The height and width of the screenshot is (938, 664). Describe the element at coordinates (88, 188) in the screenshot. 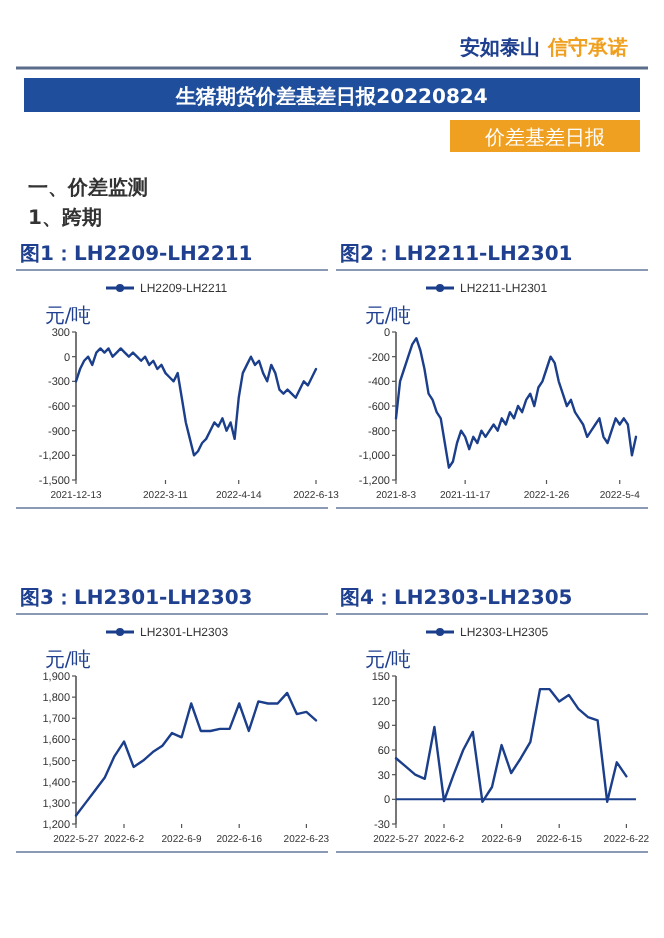

I see `text: 一、价差监测` at that location.